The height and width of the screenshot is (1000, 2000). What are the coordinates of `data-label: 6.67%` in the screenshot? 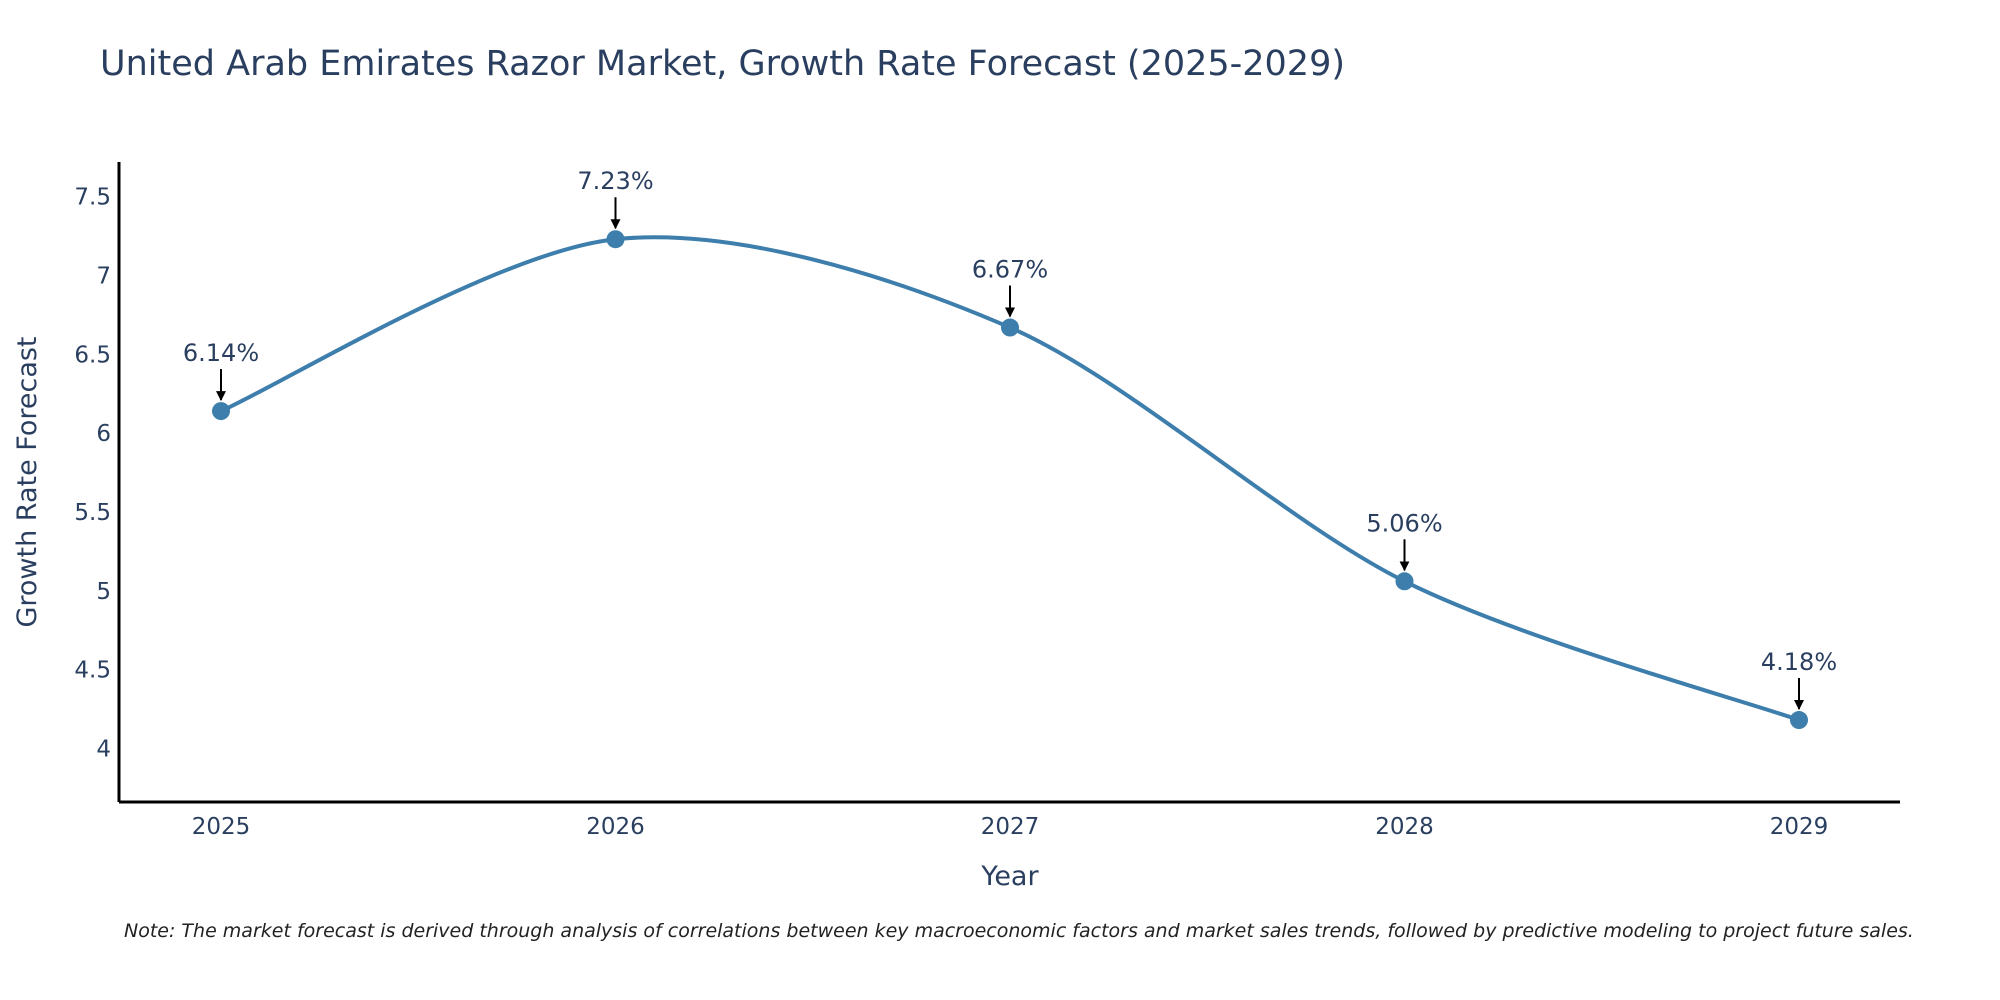 It's located at (1010, 270).